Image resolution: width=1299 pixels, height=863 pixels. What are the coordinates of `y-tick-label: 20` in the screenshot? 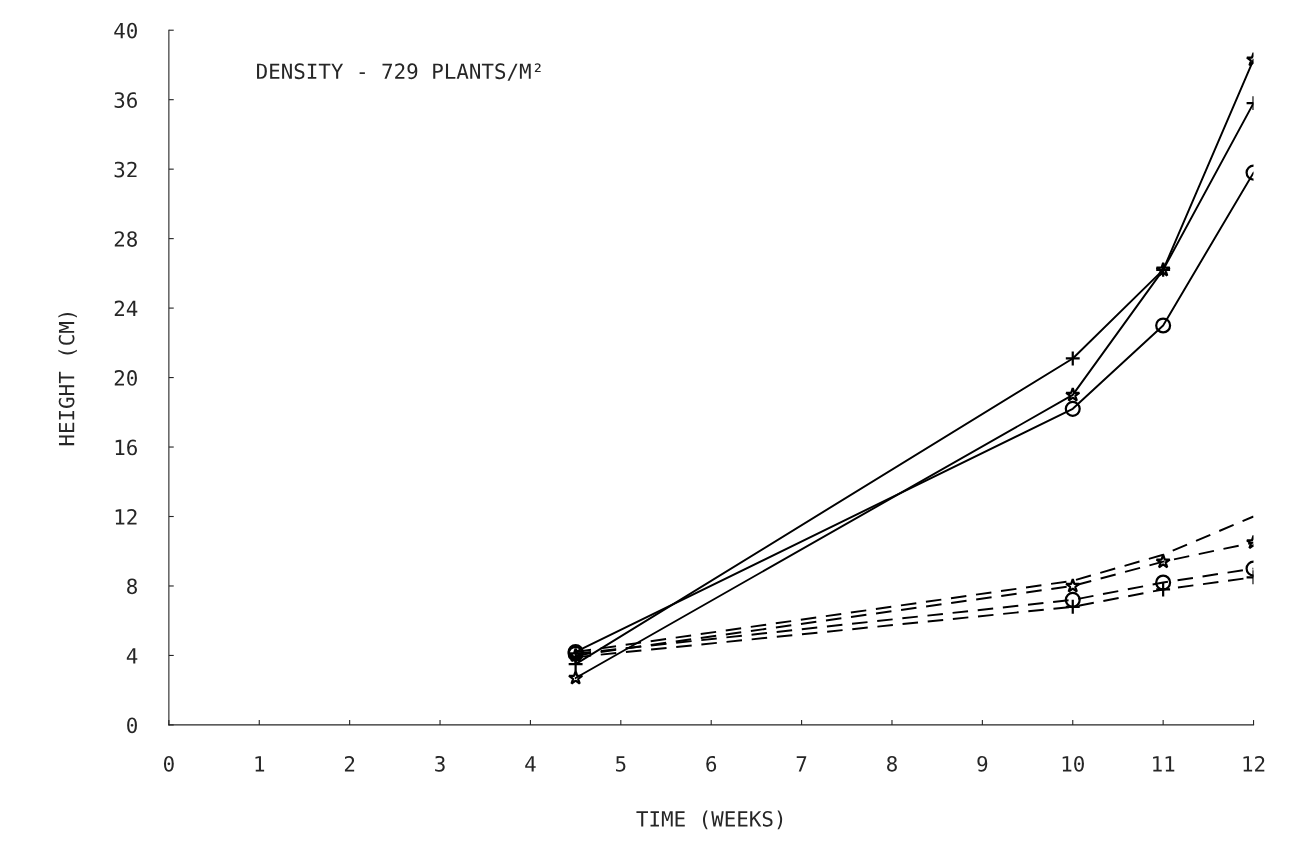 It's located at (125, 378).